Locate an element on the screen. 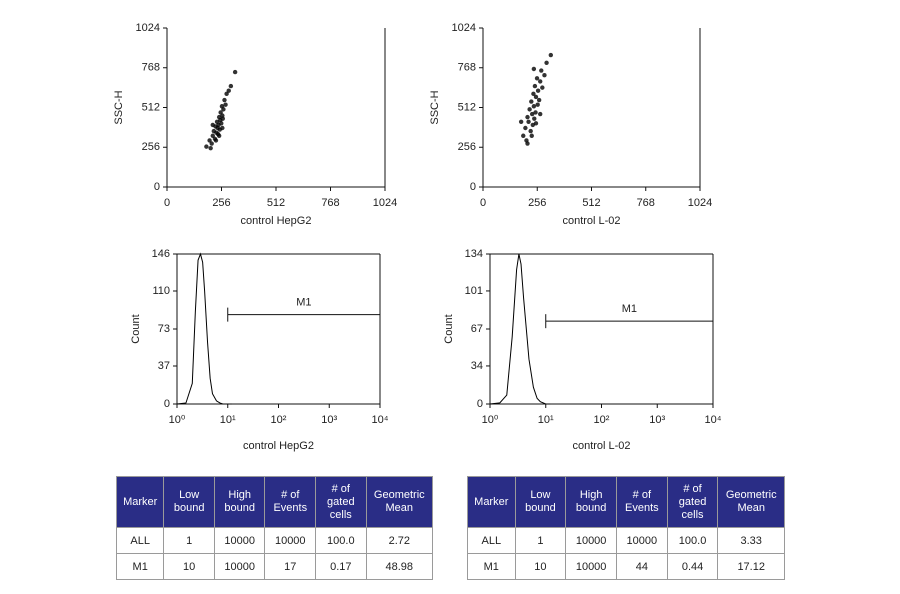 This screenshot has width=900, height=594. x-axis-label: control HepG2 is located at coordinates (276, 221).